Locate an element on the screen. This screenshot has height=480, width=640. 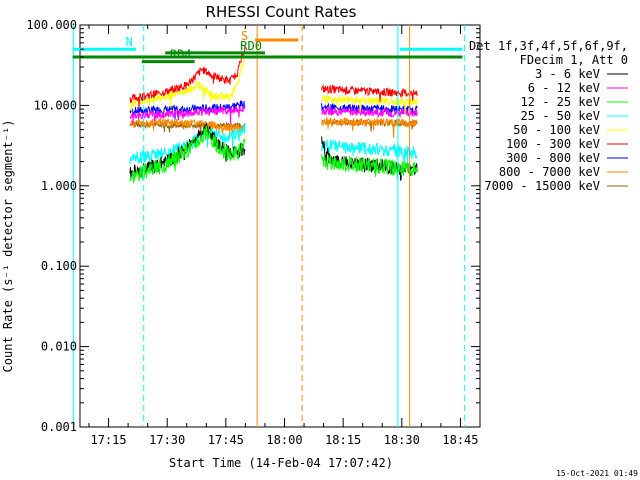
x-tick-label: 18:00 is located at coordinates (284, 440).